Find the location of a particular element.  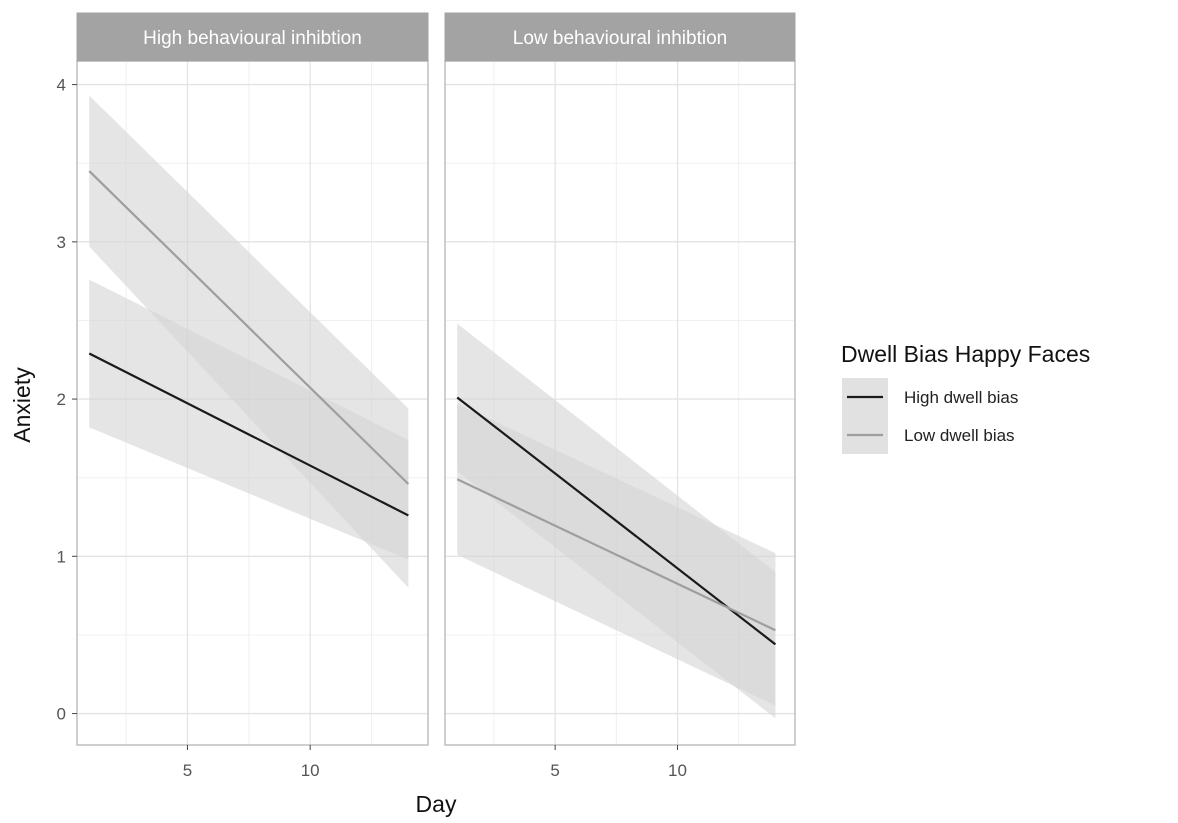

y-tick-label: 0 is located at coordinates (61, 714).